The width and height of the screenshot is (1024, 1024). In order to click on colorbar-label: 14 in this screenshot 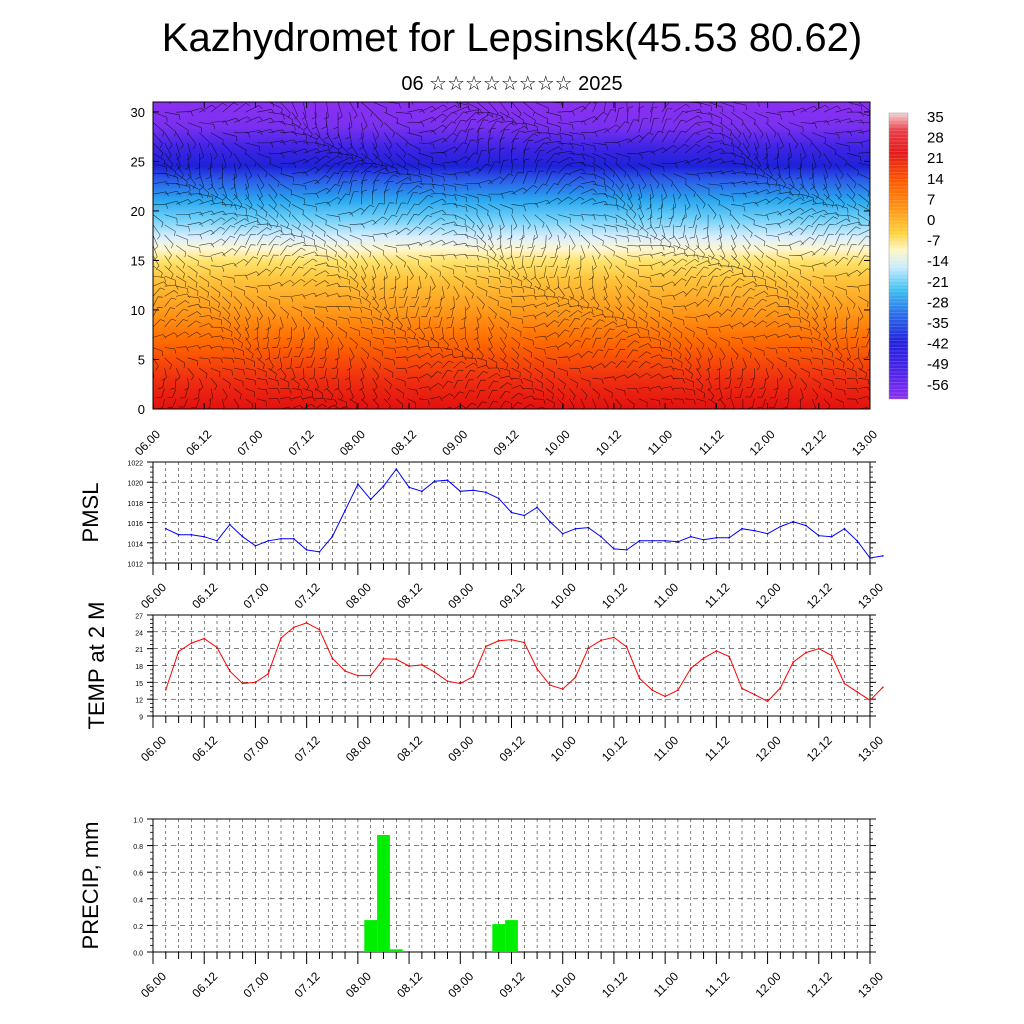, I will do `click(935, 179)`.